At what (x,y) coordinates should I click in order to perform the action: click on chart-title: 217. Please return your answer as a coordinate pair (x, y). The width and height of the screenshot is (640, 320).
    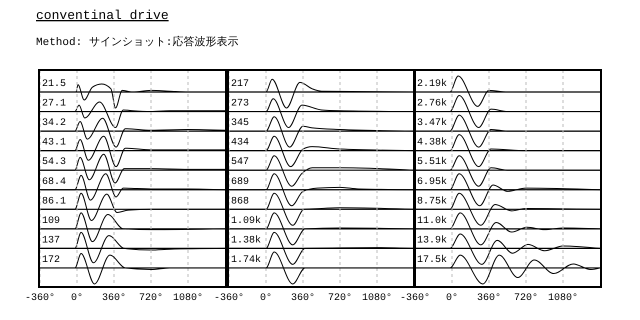
    Looking at the image, I should click on (240, 84).